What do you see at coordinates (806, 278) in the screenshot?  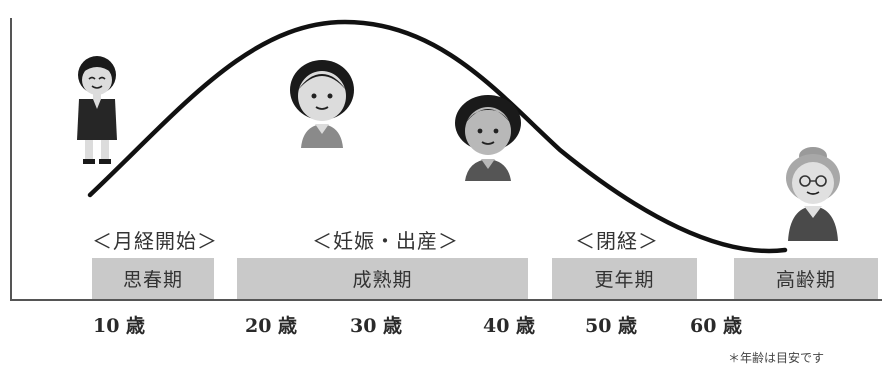 I see `stage-senior: 高齢期` at bounding box center [806, 278].